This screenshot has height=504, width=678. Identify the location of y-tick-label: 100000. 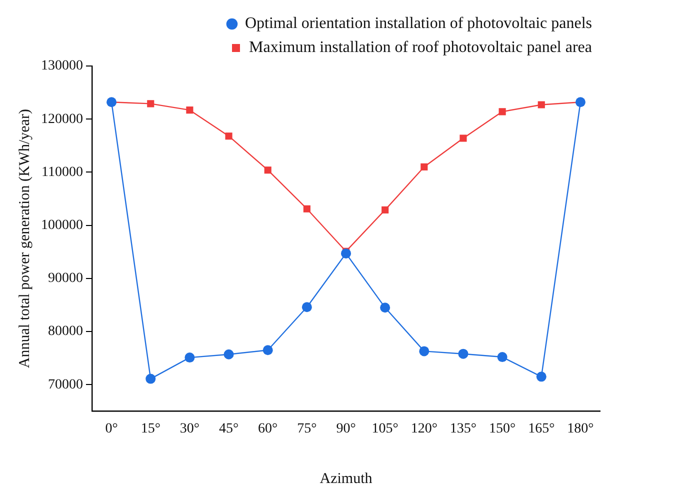
(62, 225).